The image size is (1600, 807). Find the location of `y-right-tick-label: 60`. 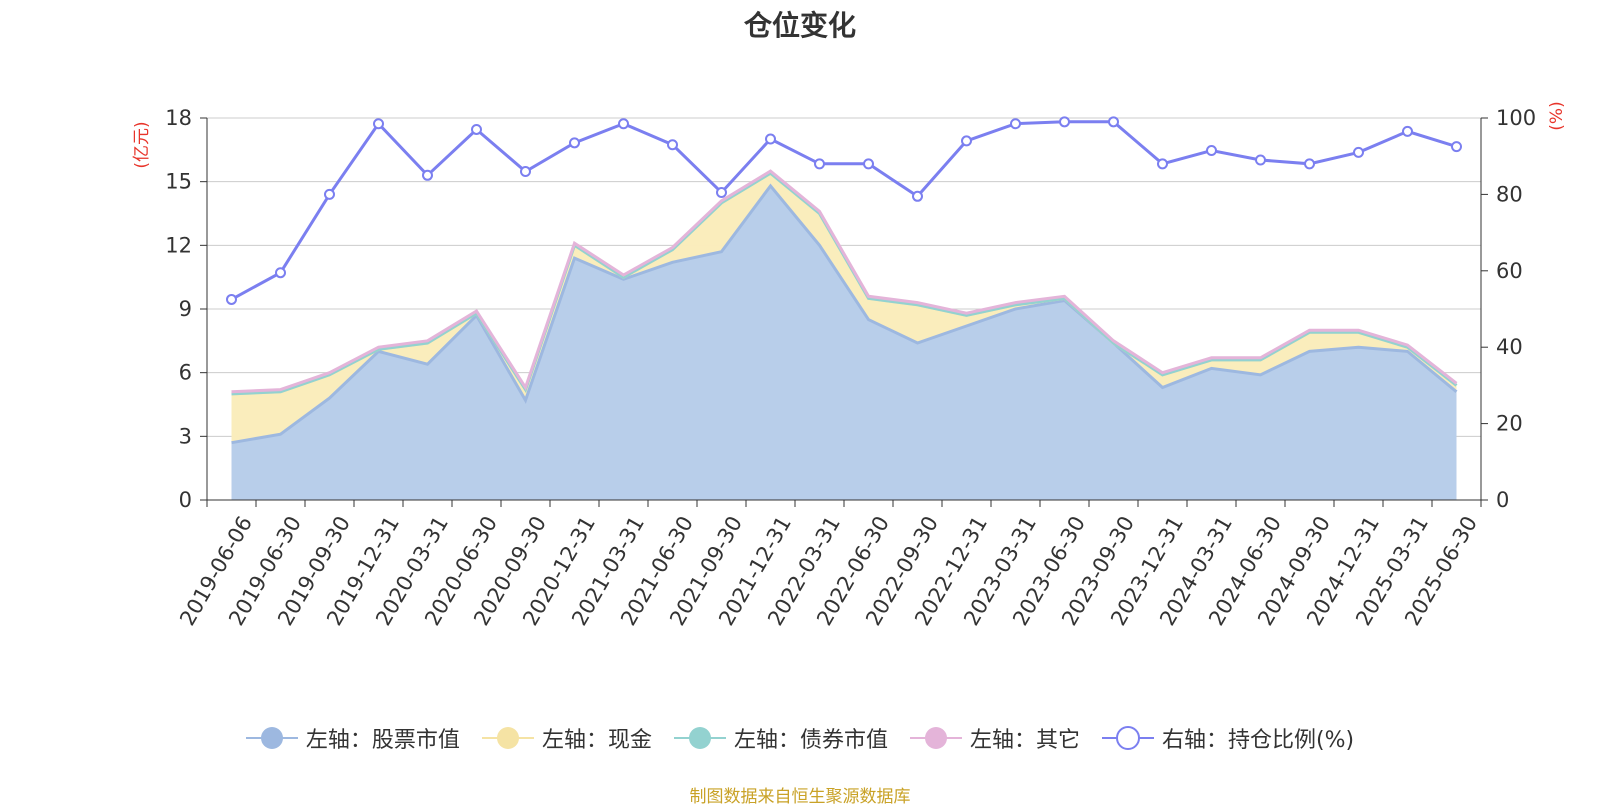

y-right-tick-label: 60 is located at coordinates (1509, 271).